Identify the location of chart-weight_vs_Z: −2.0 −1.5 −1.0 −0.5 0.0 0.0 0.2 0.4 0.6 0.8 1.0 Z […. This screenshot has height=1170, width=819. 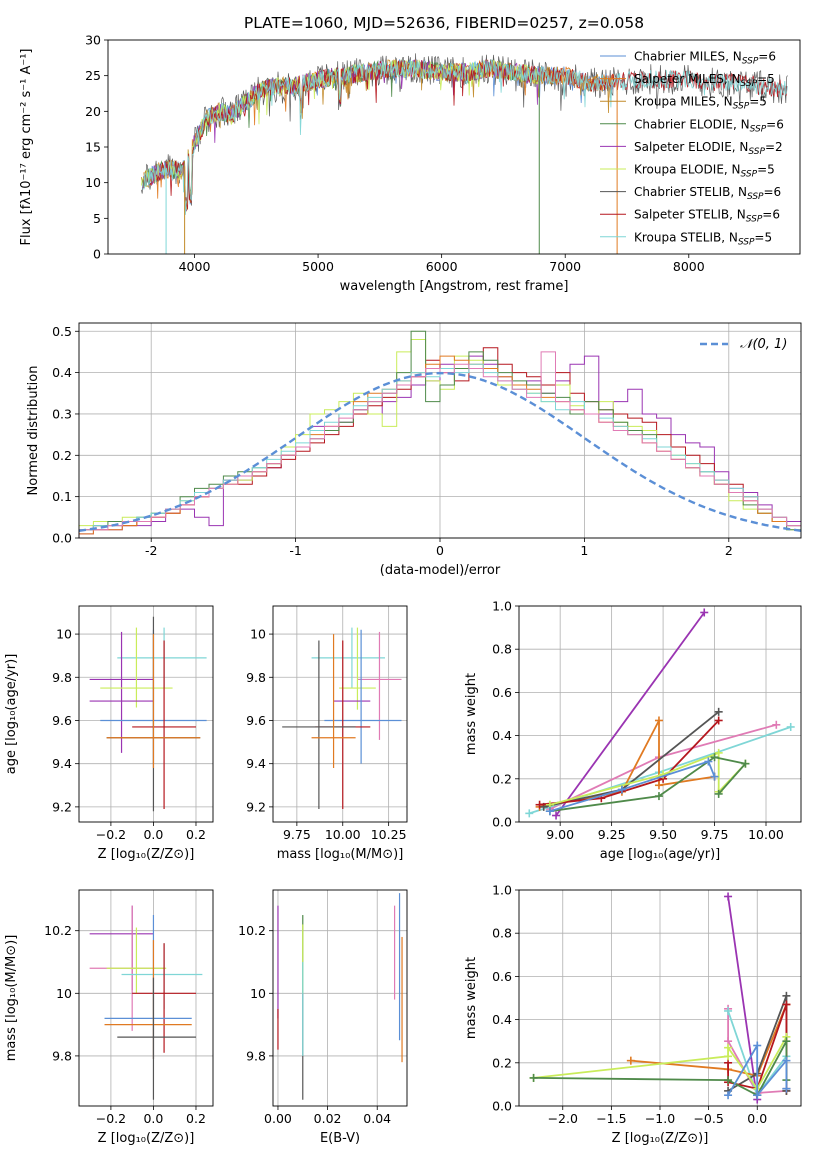
(633, 1014).